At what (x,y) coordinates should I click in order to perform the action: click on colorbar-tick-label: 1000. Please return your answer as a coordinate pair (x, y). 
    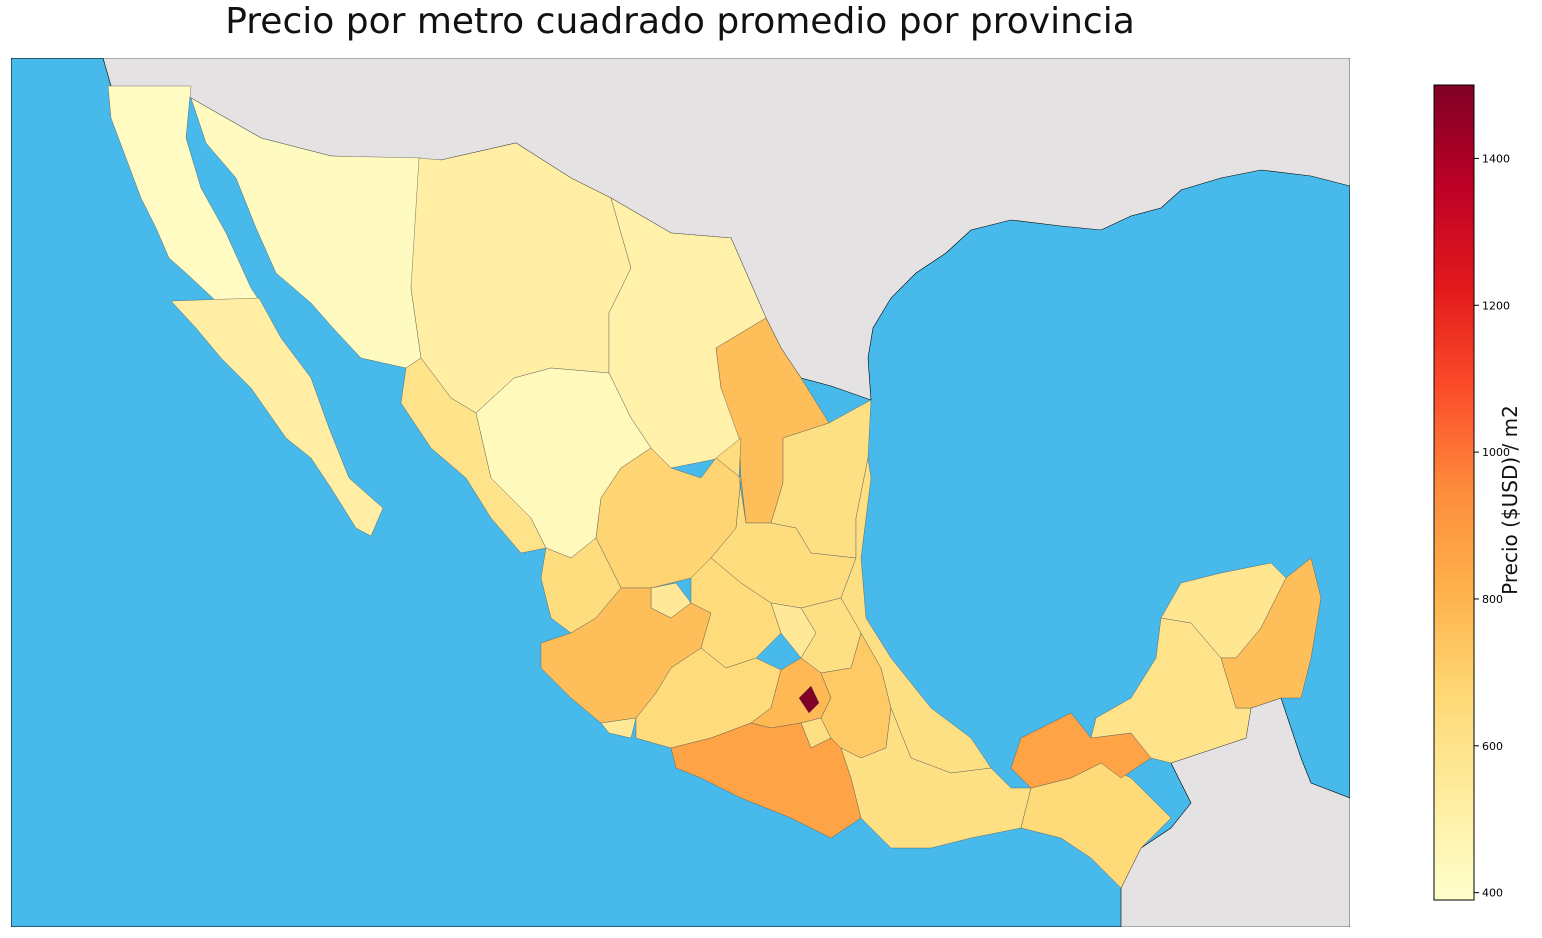
    Looking at the image, I should click on (1496, 452).